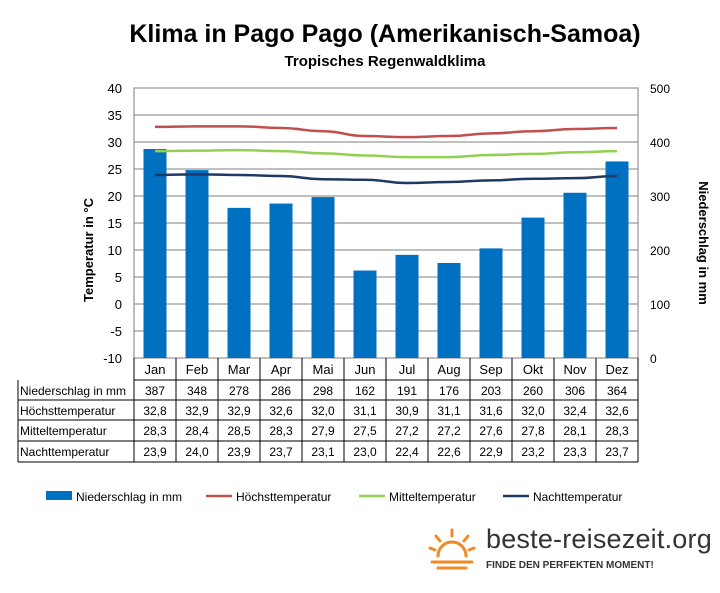 This screenshot has width=720, height=593. Describe the element at coordinates (365, 314) in the screenshot. I see `bar-Jun` at that location.